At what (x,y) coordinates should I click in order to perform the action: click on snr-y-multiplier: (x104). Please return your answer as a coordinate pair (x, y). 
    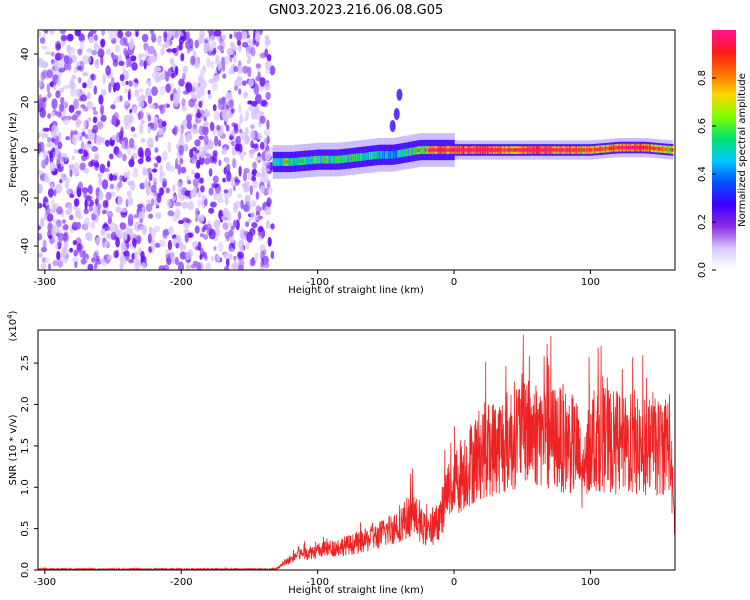
    Looking at the image, I should click on (12, 325).